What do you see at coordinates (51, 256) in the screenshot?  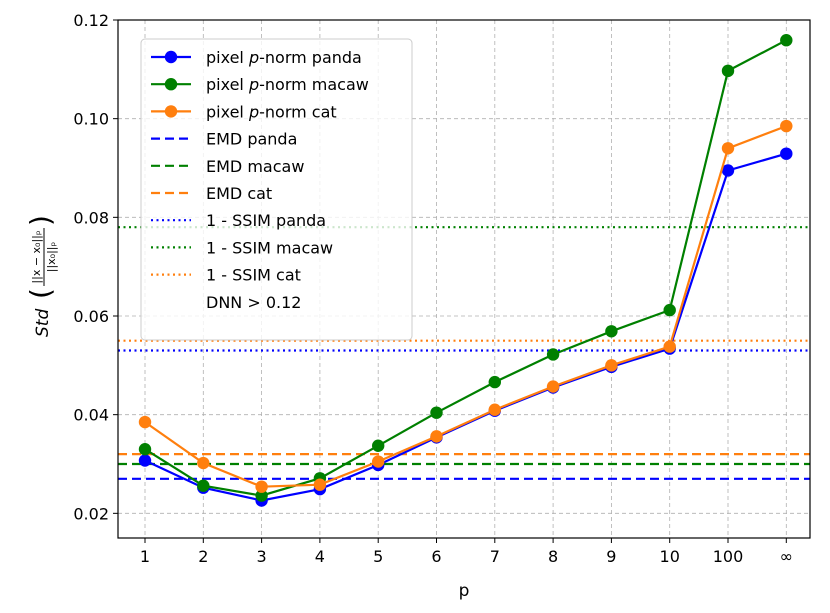 I see `y-axis-label-denominator: ||x₀||ₚ` at bounding box center [51, 256].